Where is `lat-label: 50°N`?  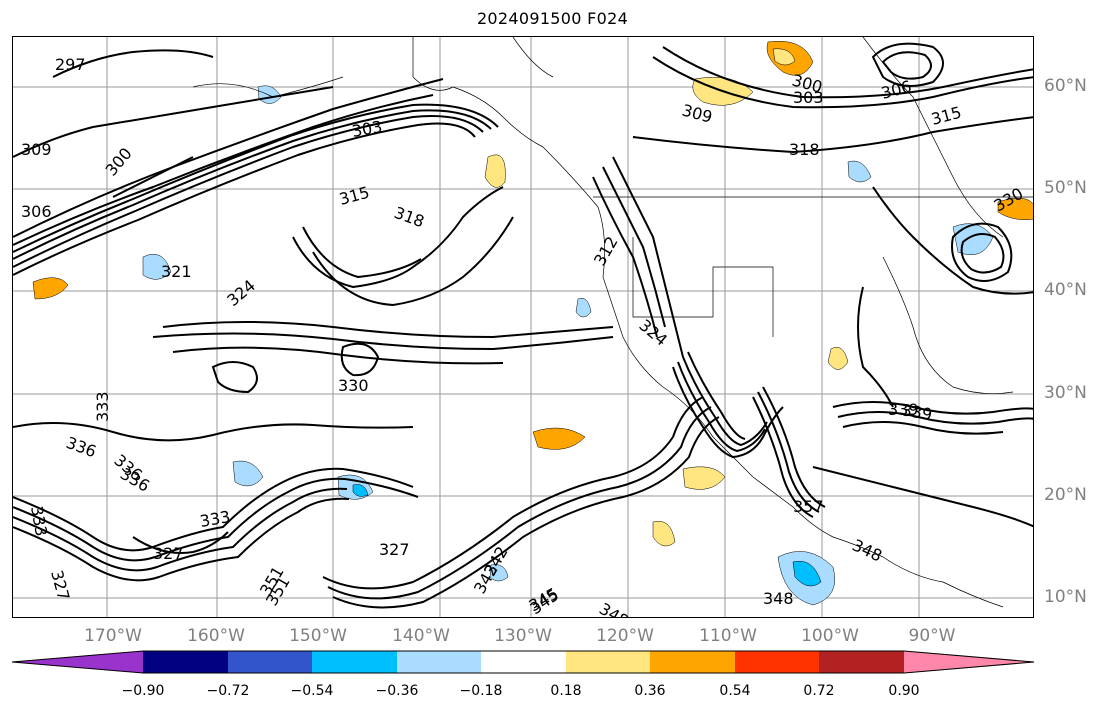
lat-label: 50°N is located at coordinates (1065, 188).